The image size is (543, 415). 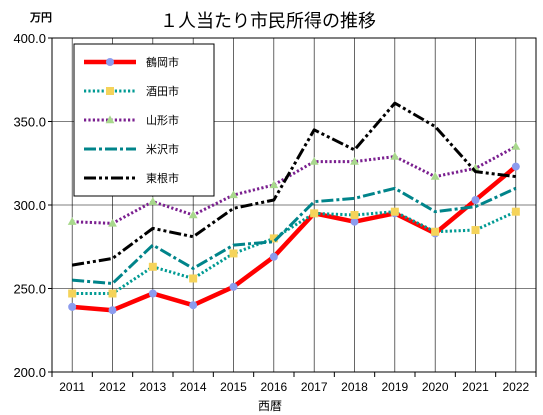 I want to click on legend-label: 山形市, so click(x=162, y=120).